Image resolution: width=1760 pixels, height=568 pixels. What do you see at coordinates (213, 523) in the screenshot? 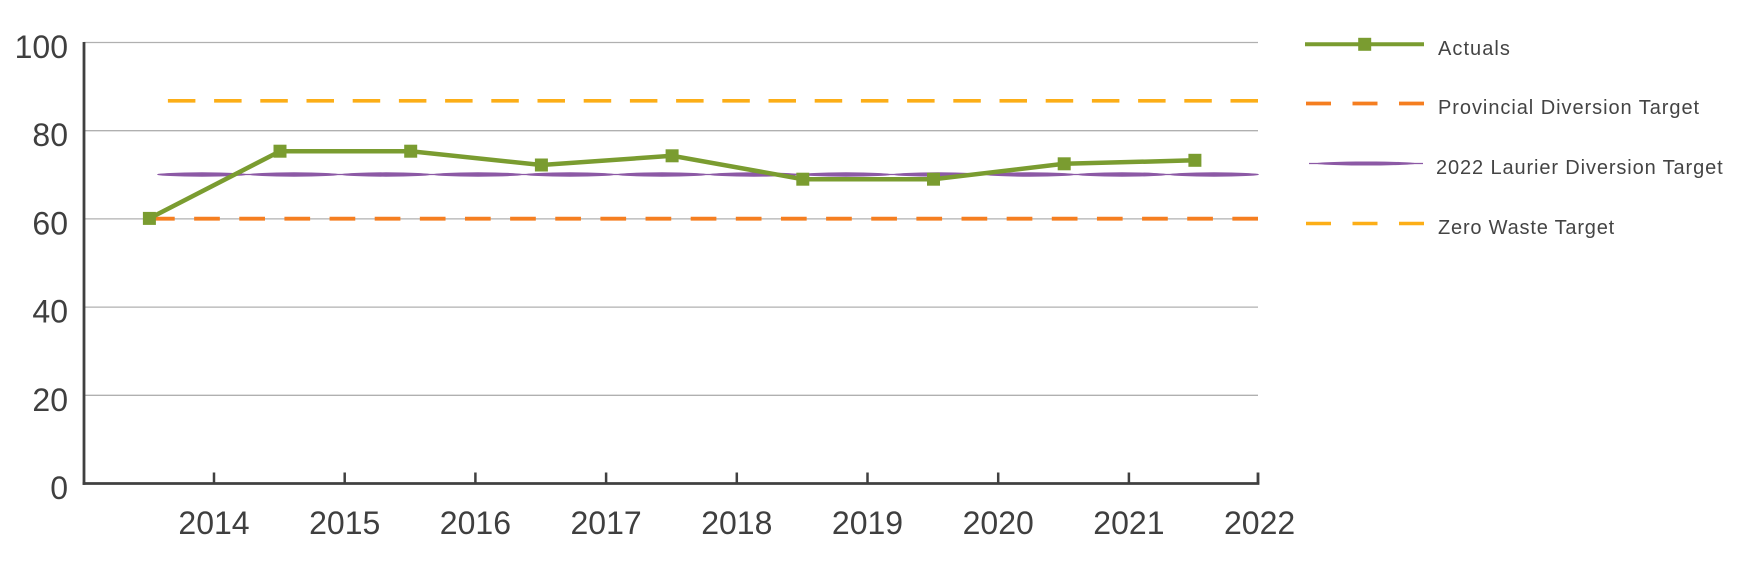
I see `svg-text: 2014` at bounding box center [213, 523].